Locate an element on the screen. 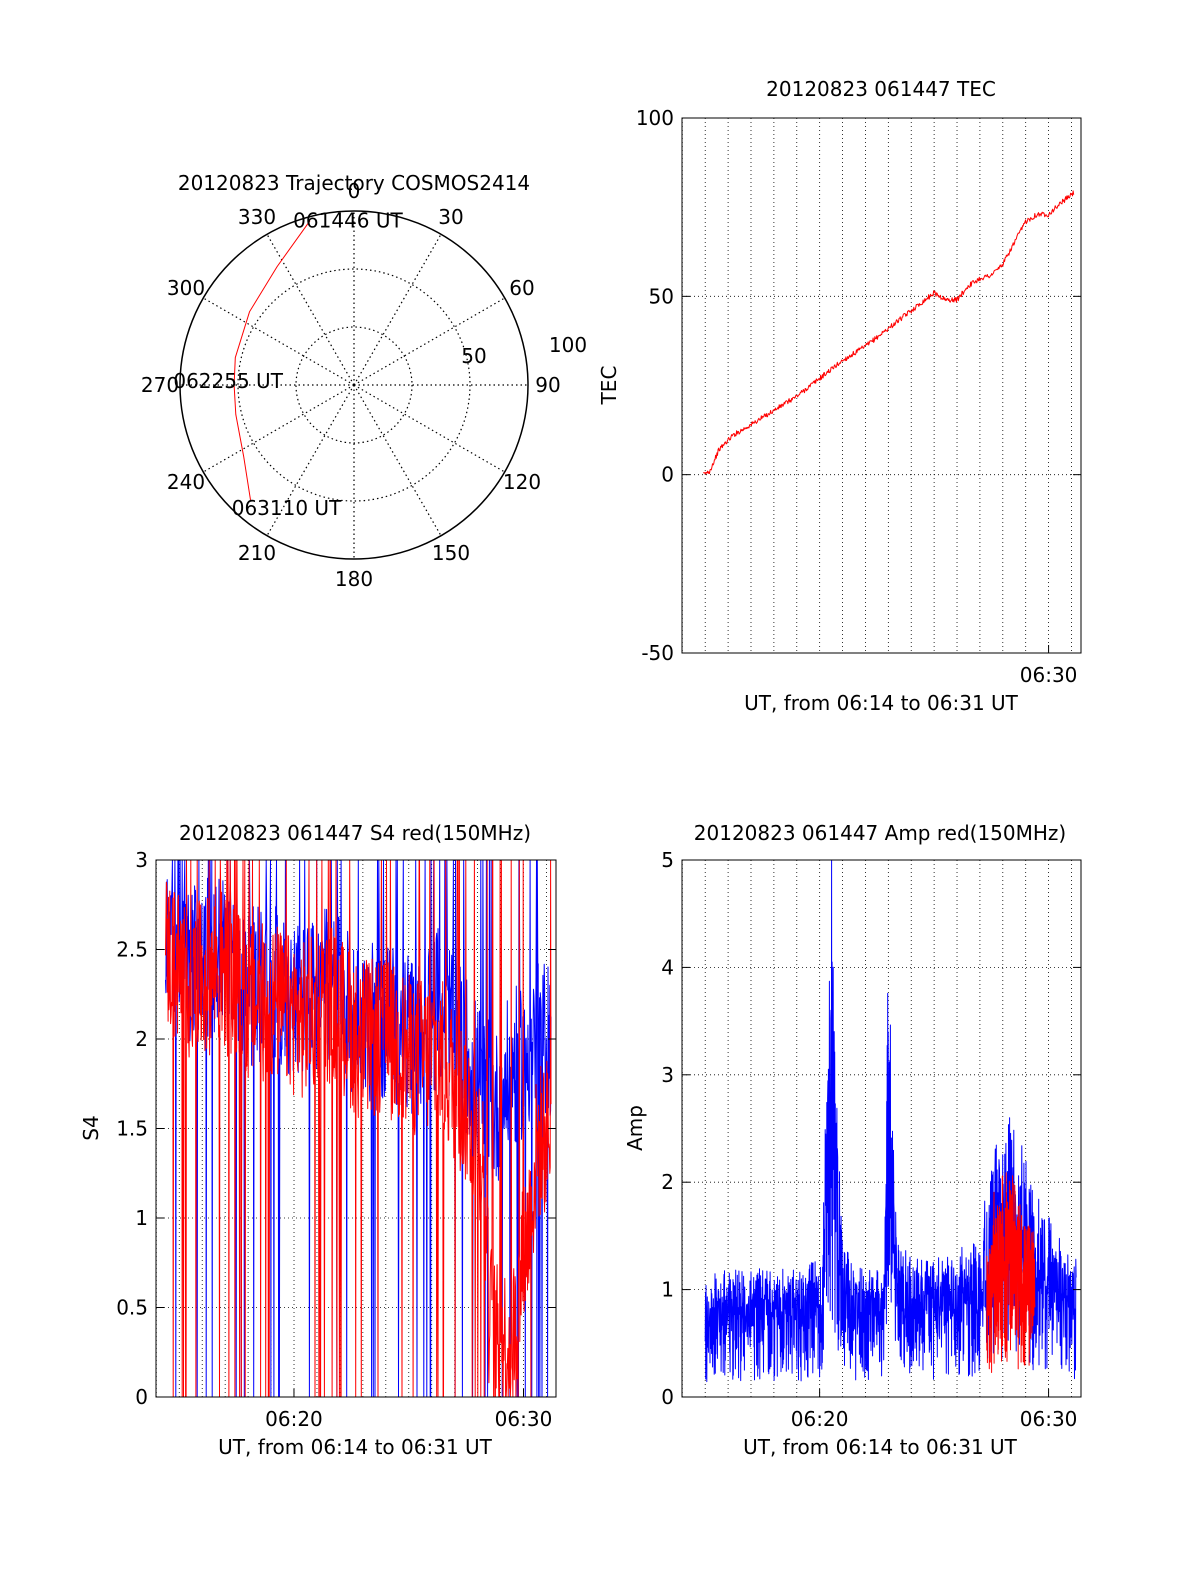 Image resolution: width=1200 pixels, height=1575 pixels. polar-title: 20120823 Trajectory COSMOS2414 is located at coordinates (354, 183).